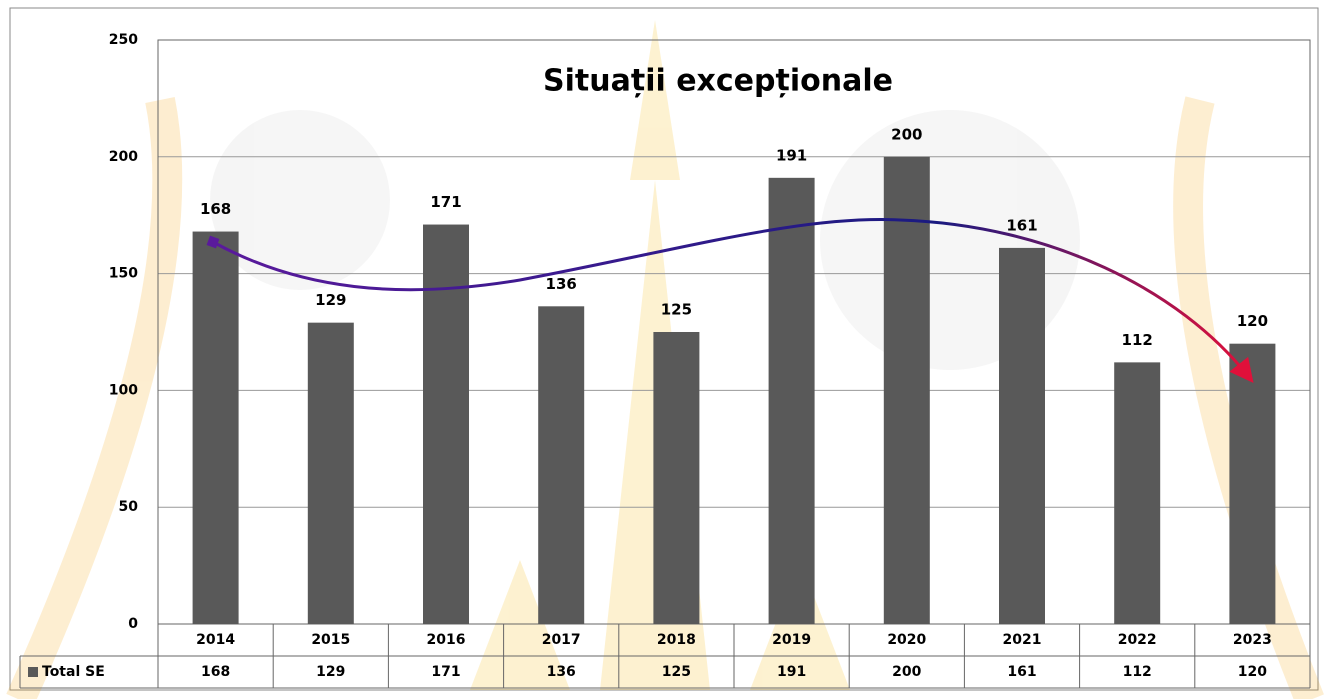  What do you see at coordinates (1252, 672) in the screenshot?
I see `table-value: 120` at bounding box center [1252, 672].